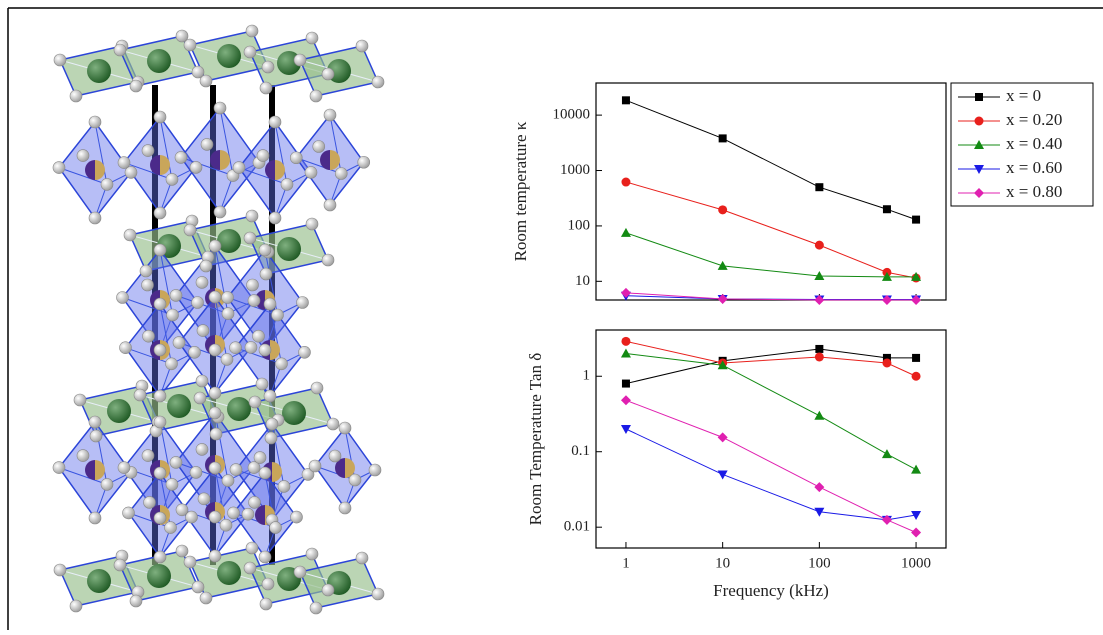 This screenshot has height=635, width=1103. I want to click on y-axis-label: Room Temperature Tan δ, so click(535, 439).